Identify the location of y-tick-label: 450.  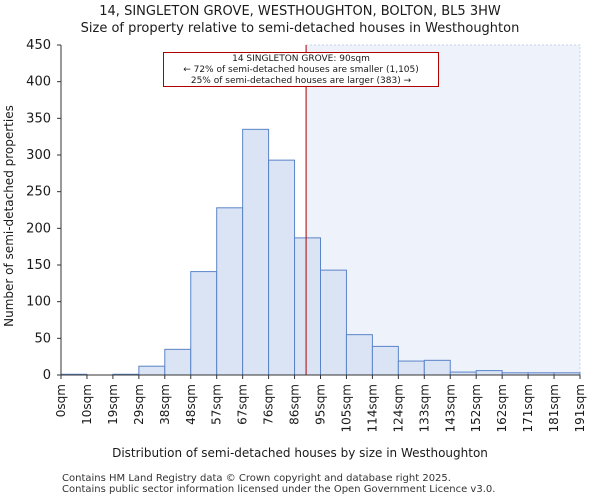
(38, 45).